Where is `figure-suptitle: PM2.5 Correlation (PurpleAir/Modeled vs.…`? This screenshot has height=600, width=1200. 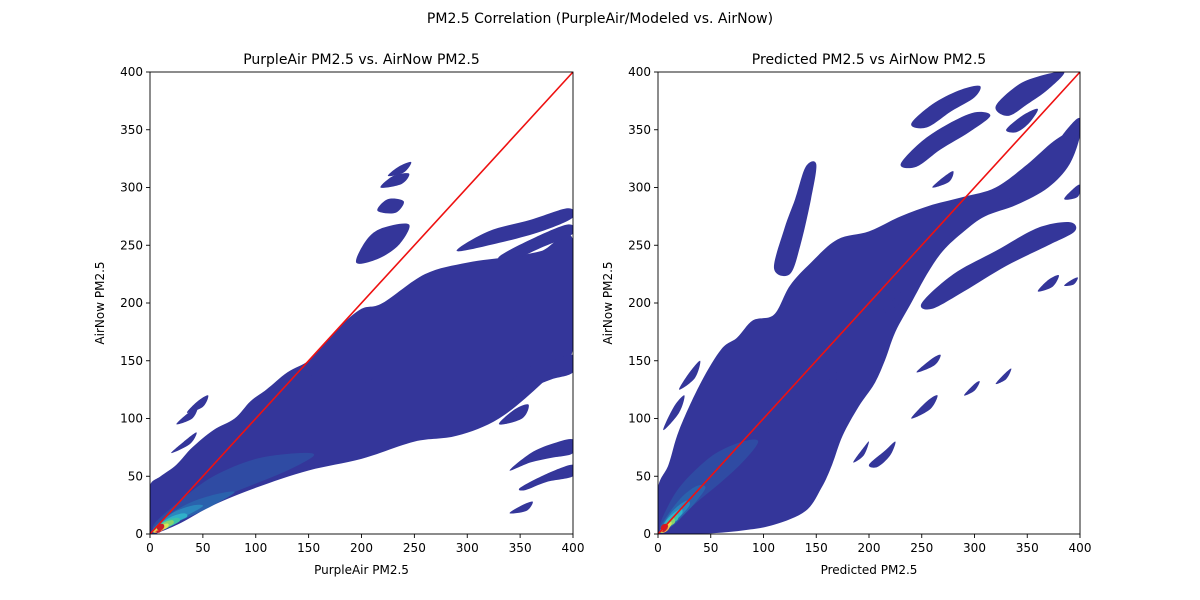
figure-suptitle: PM2.5 Correlation (PurpleAir/Modeled vs.… is located at coordinates (600, 19).